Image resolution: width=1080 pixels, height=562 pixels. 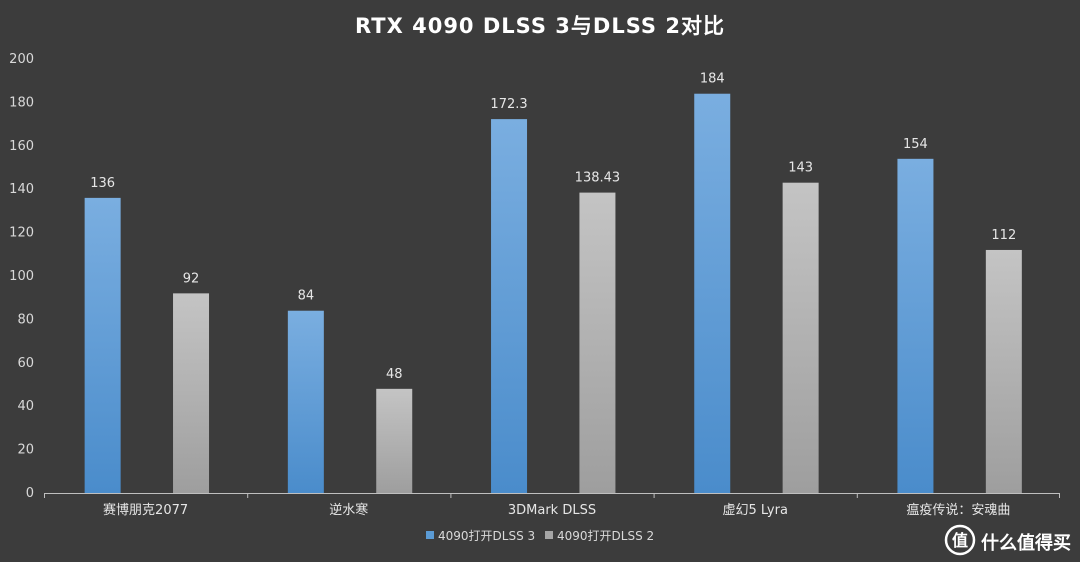 I want to click on data-label: 136, so click(x=102, y=183).